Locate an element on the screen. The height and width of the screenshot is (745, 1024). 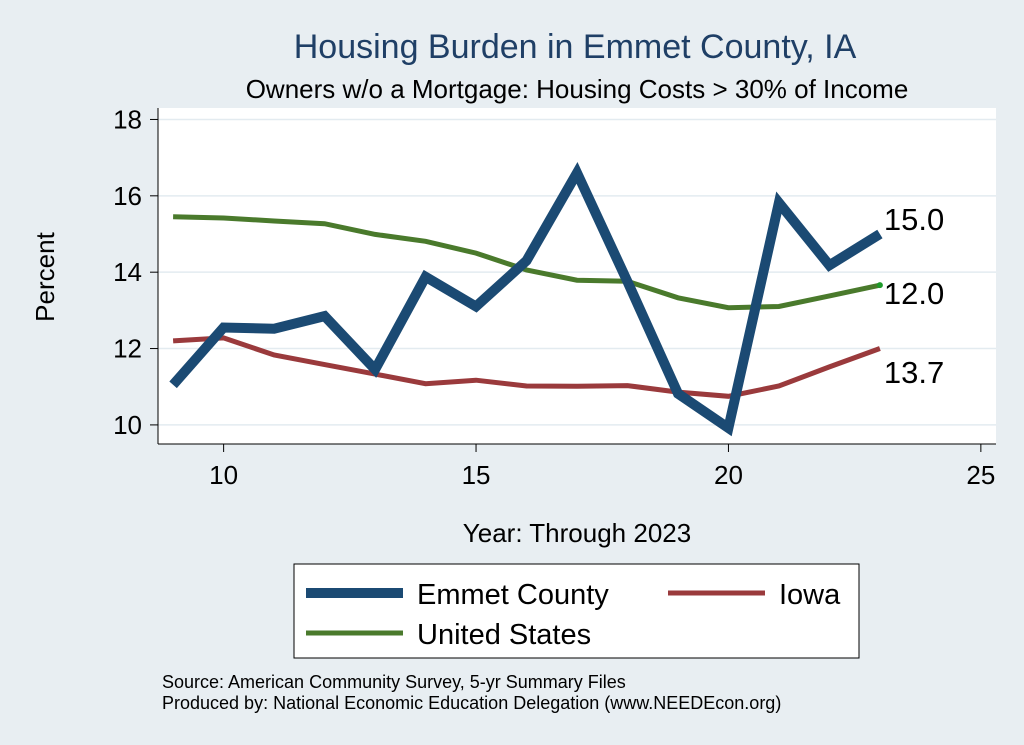
x-tick-label: 10 is located at coordinates (223, 475).